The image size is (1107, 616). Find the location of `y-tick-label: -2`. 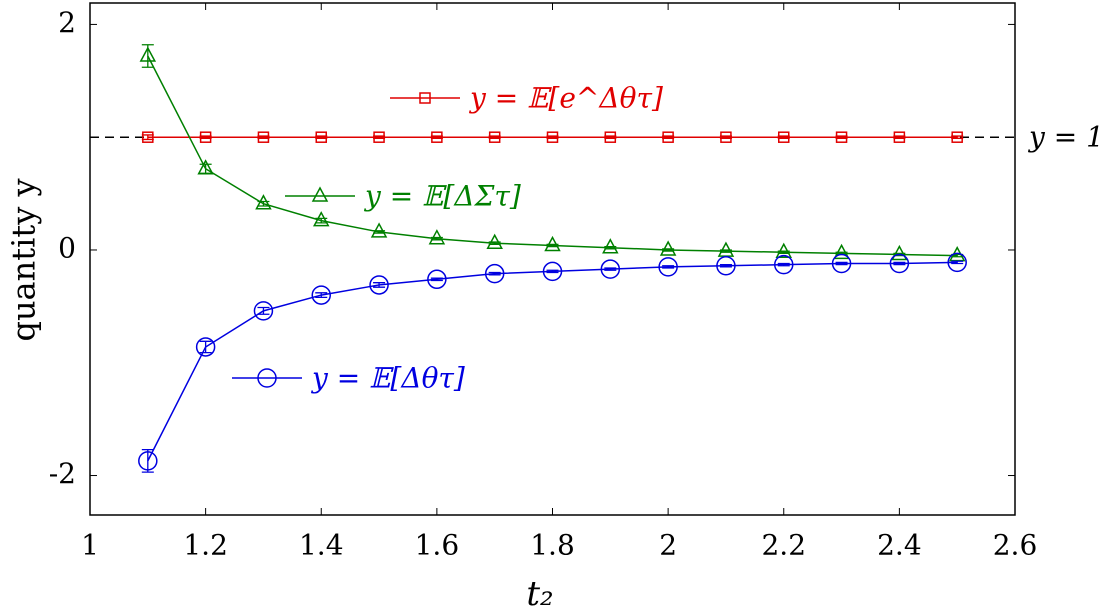

y-tick-label: -2 is located at coordinates (62, 473).